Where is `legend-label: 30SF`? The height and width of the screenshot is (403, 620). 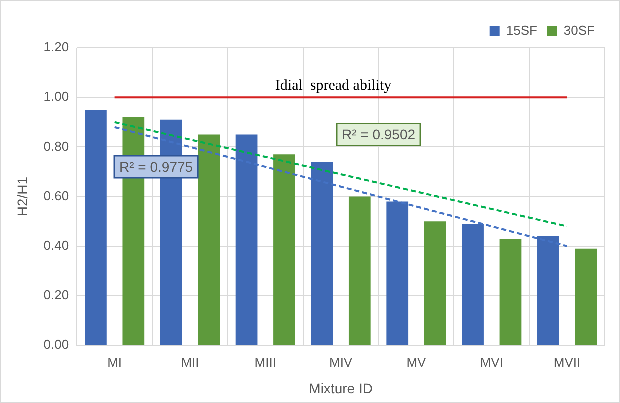
legend-label: 30SF is located at coordinates (580, 30).